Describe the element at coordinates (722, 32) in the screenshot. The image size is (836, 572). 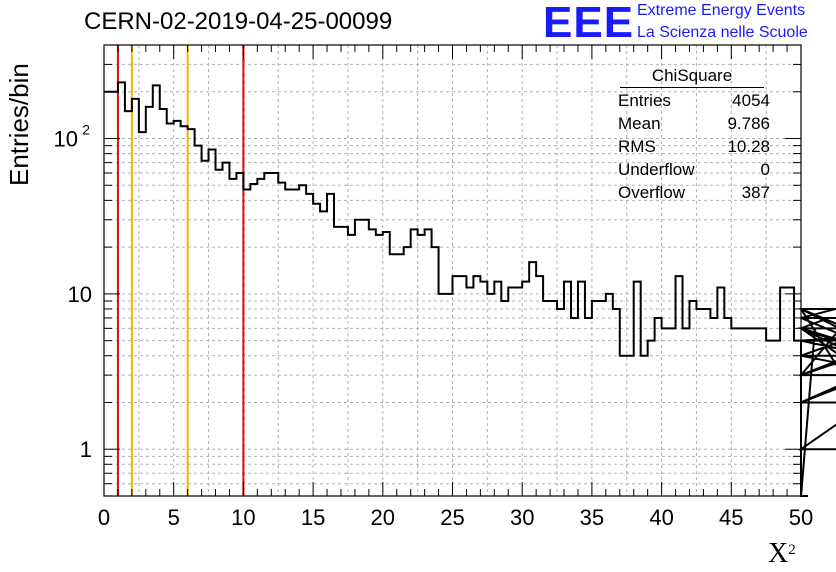
I see `logo-text-line2: La Scienza nelle Scuole` at that location.